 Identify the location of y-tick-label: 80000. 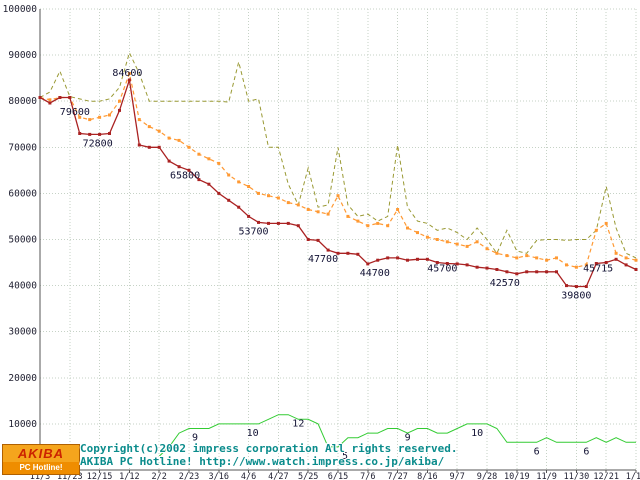
(22, 101).